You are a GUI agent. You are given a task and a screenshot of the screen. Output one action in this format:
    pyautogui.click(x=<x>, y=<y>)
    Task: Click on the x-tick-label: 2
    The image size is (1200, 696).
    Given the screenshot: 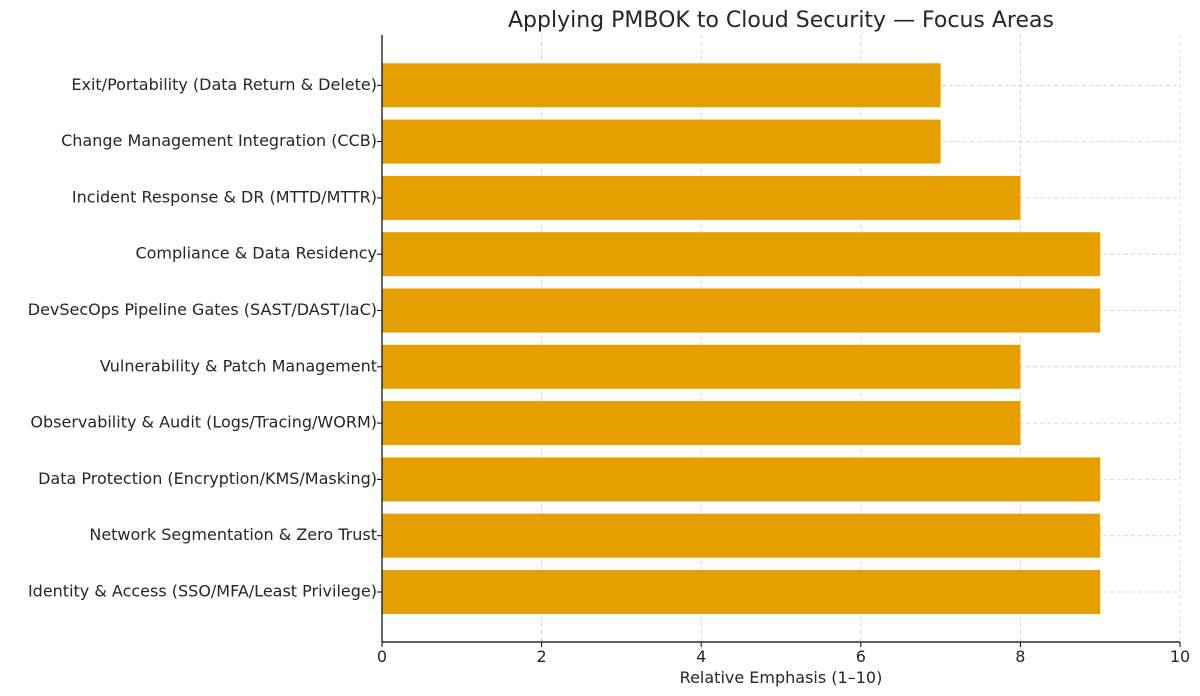 What is the action you would take?
    pyautogui.click(x=542, y=656)
    